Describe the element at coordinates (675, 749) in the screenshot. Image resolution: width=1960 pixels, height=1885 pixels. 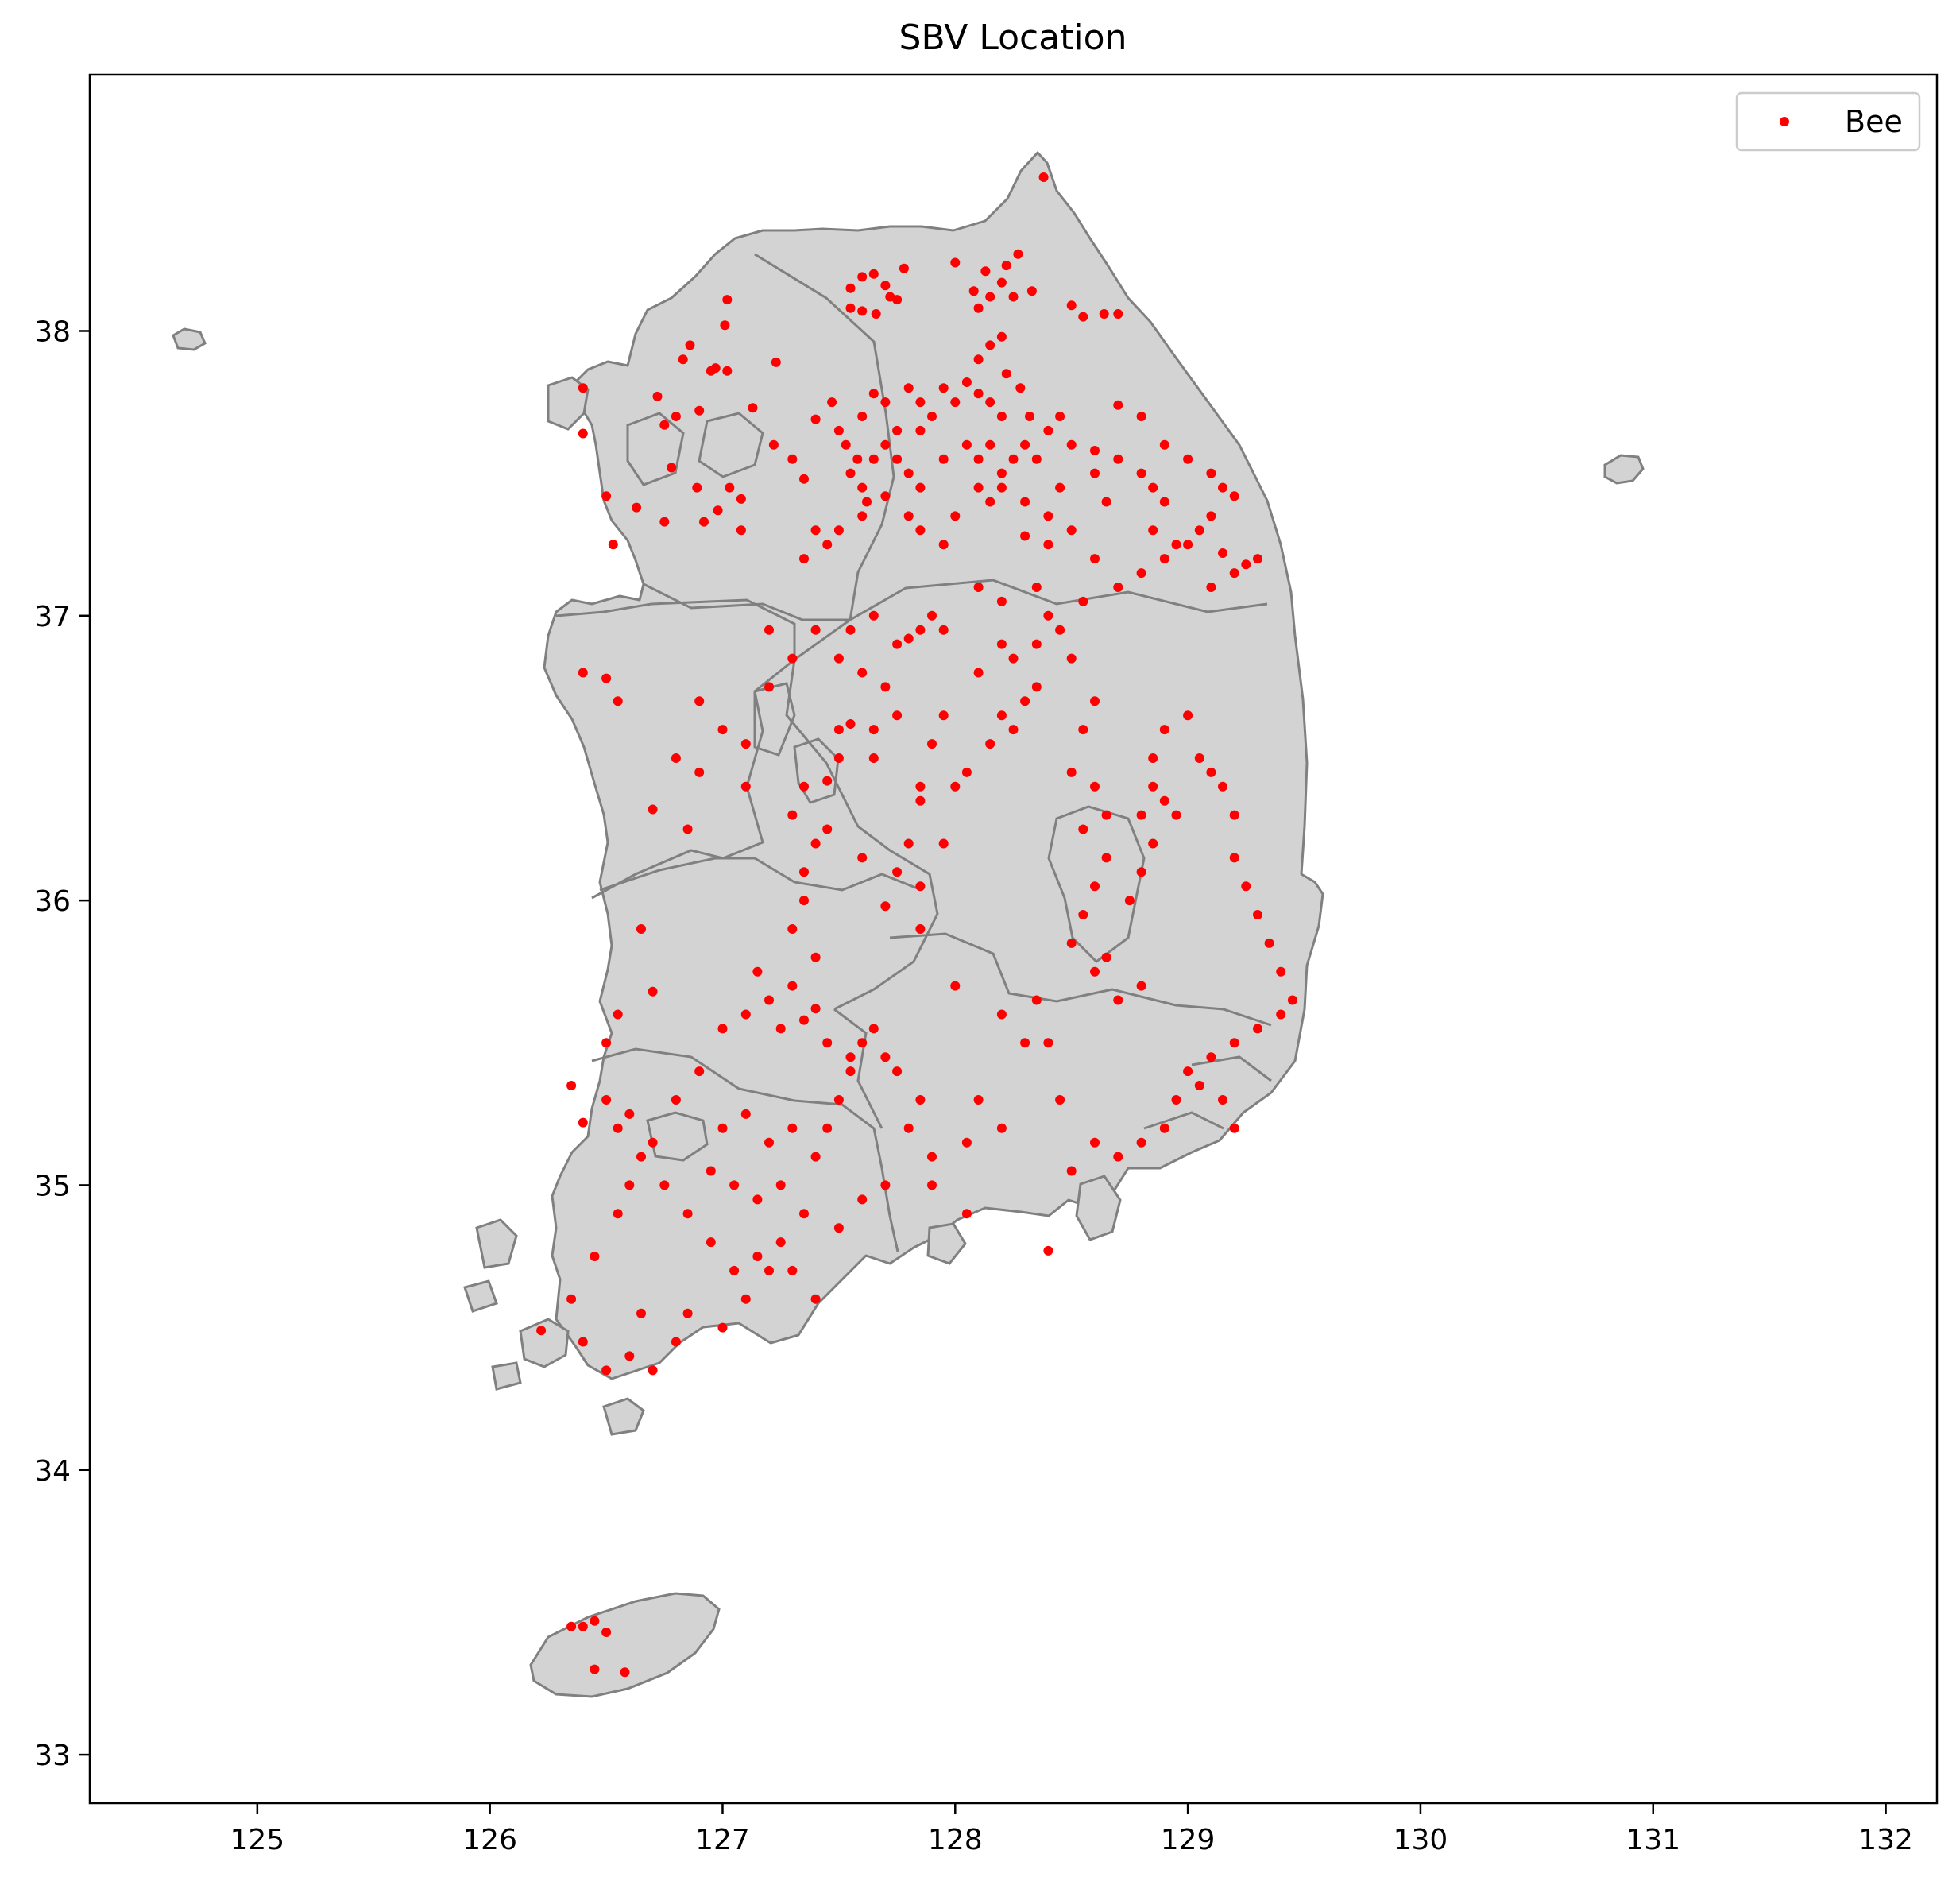
I see `boundary-chungnam` at that location.